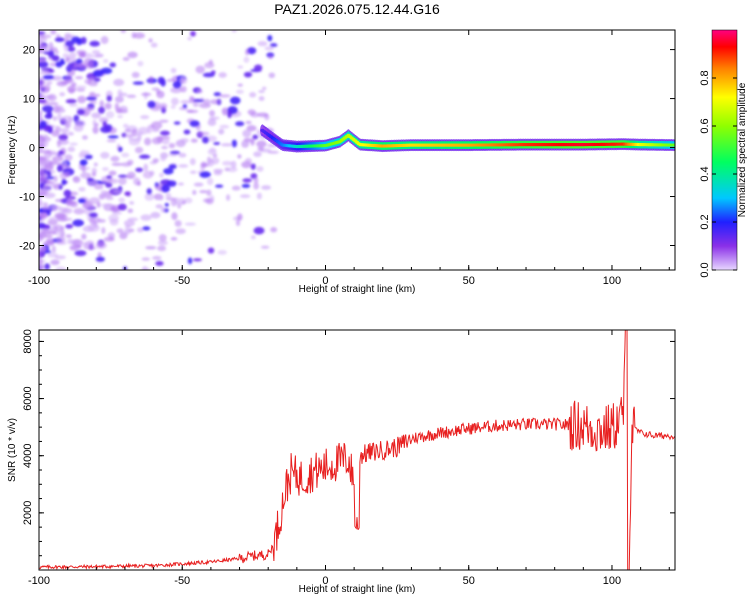 Image resolution: width=750 pixels, height=600 pixels. Describe the element at coordinates (29, 100) in the screenshot. I see `y-tick-label: 10` at that location.